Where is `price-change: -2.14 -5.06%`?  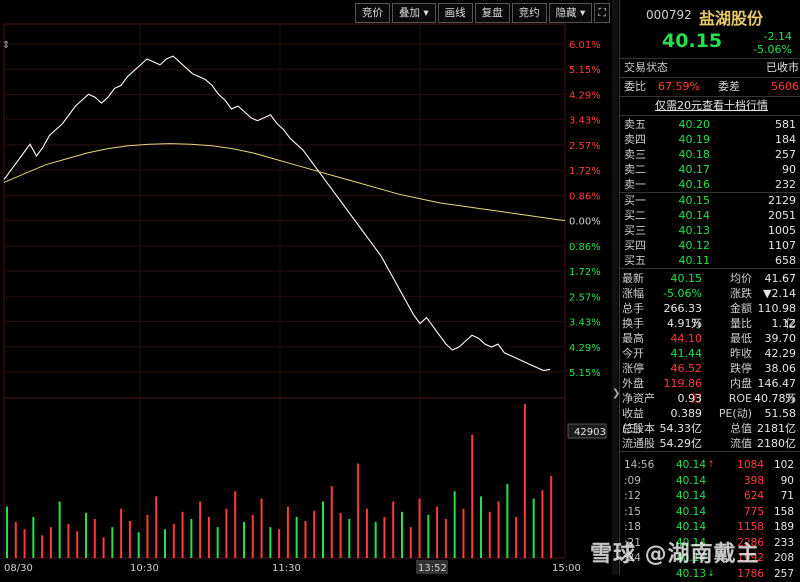
price-change: -2.14 -5.06% is located at coordinates (766, 43).